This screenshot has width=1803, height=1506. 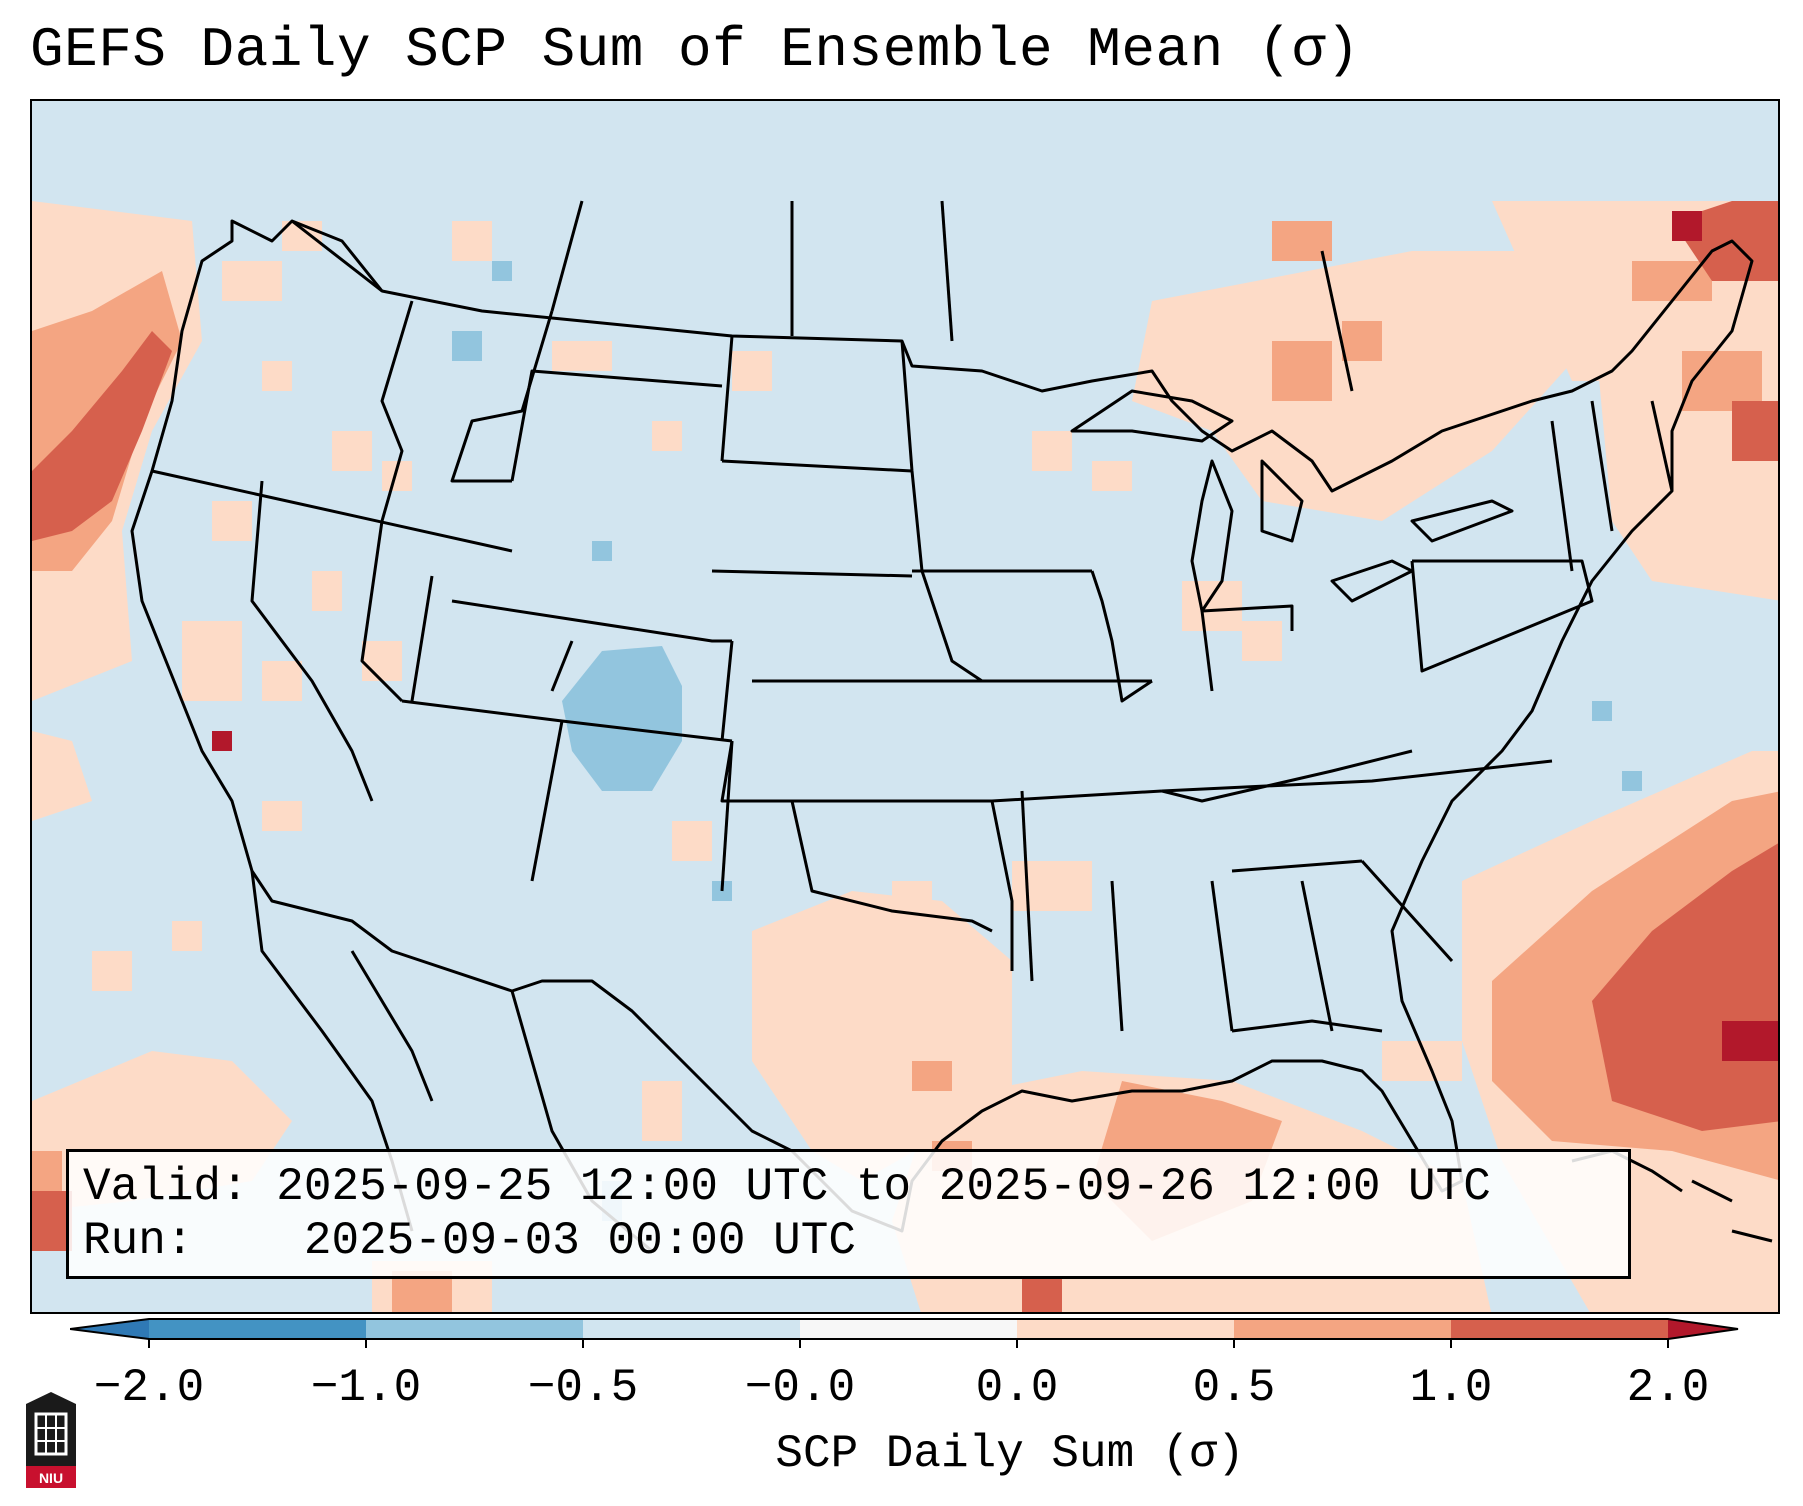 What do you see at coordinates (166, 1187) in the screenshot?
I see `valid-label: Valid:` at bounding box center [166, 1187].